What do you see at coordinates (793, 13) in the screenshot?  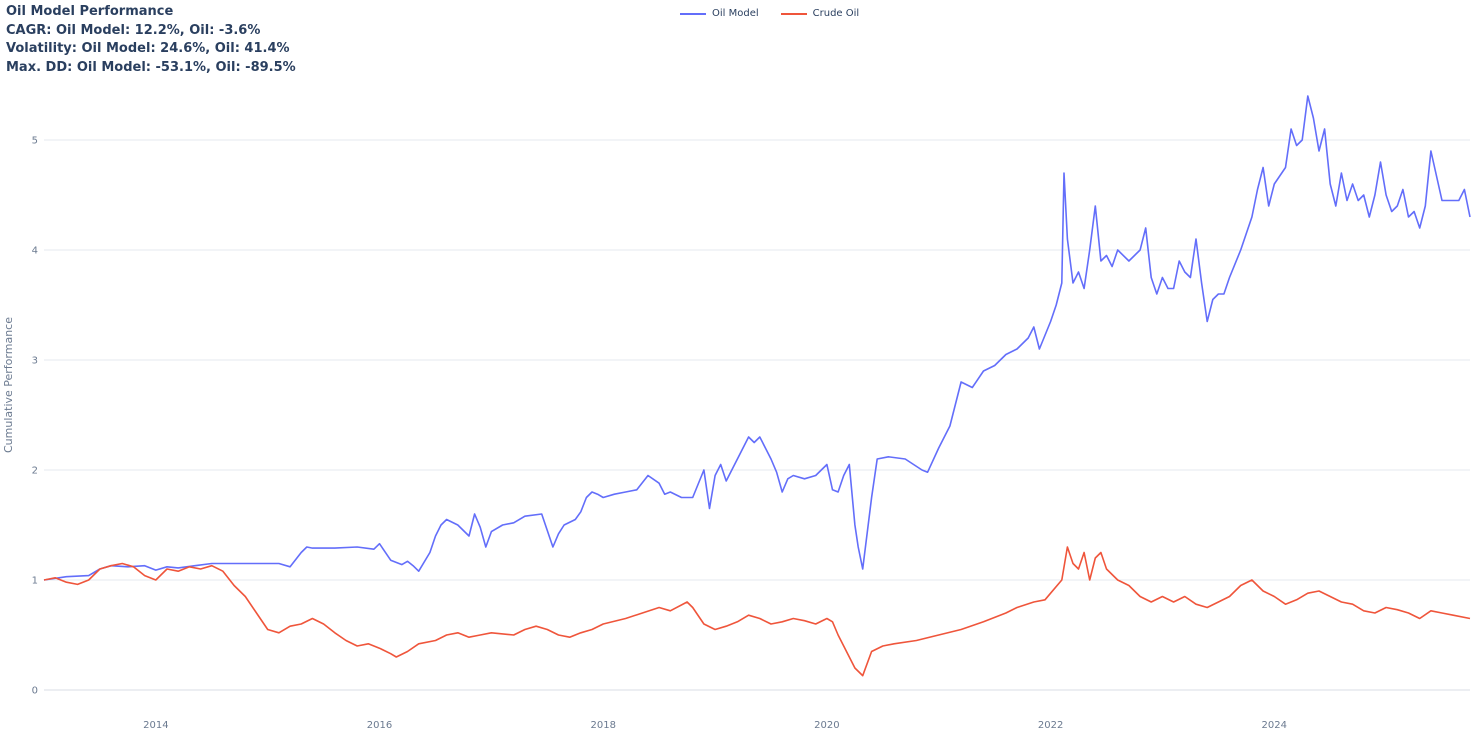 I see `legend-swatch-crude-oil` at bounding box center [793, 13].